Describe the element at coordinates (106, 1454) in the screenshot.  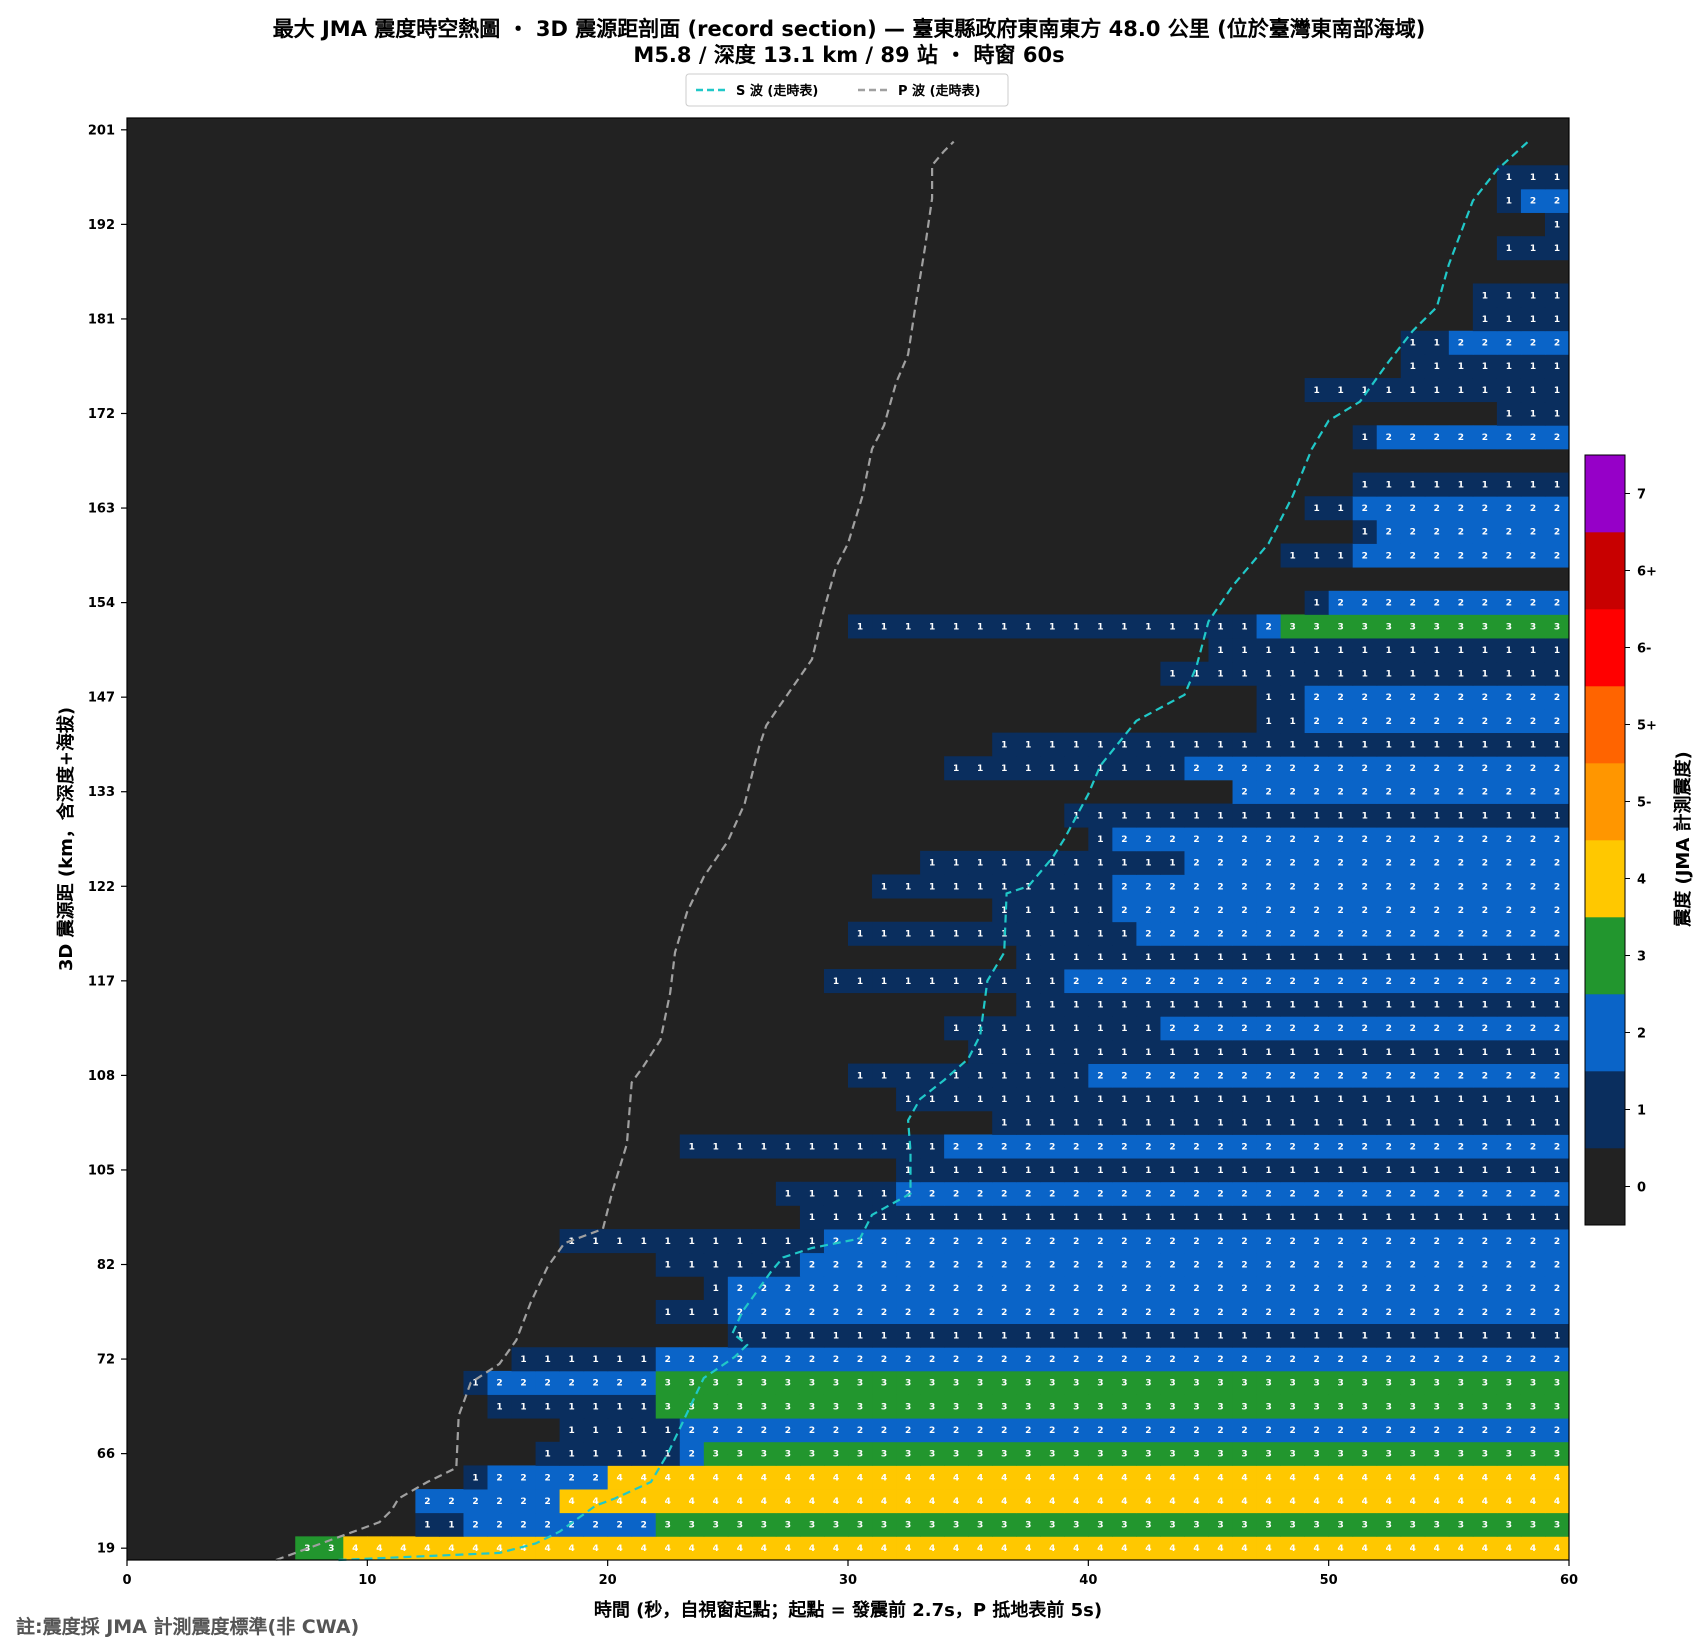
I see `y-tick-label: 66` at that location.